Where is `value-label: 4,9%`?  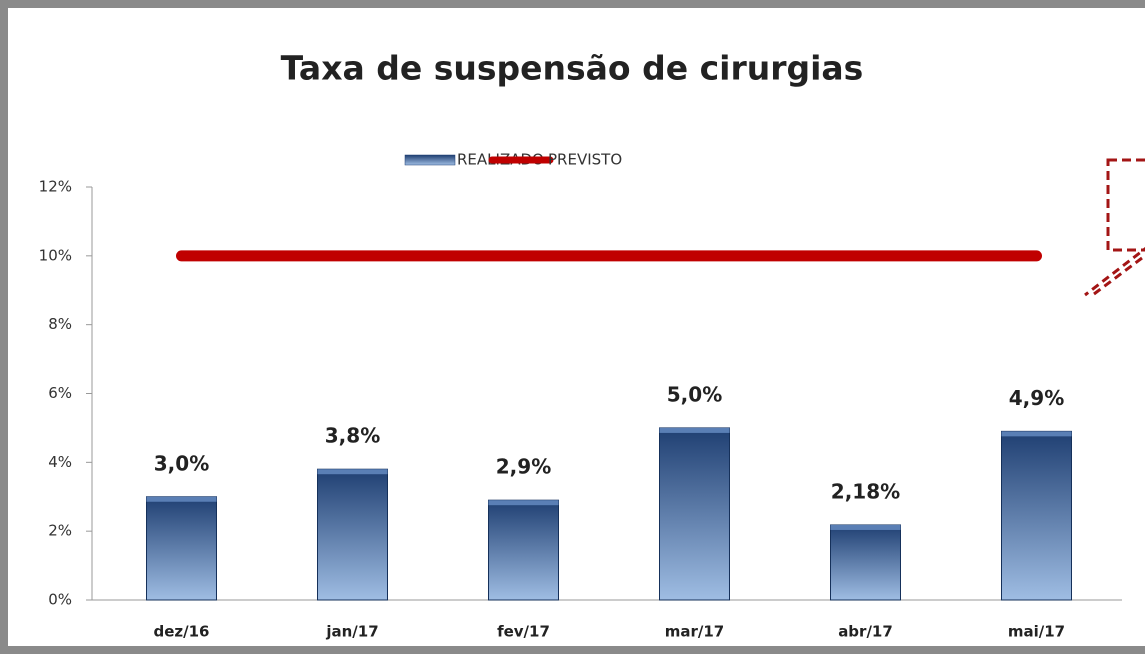
value-label: 4,9% is located at coordinates (1036, 398).